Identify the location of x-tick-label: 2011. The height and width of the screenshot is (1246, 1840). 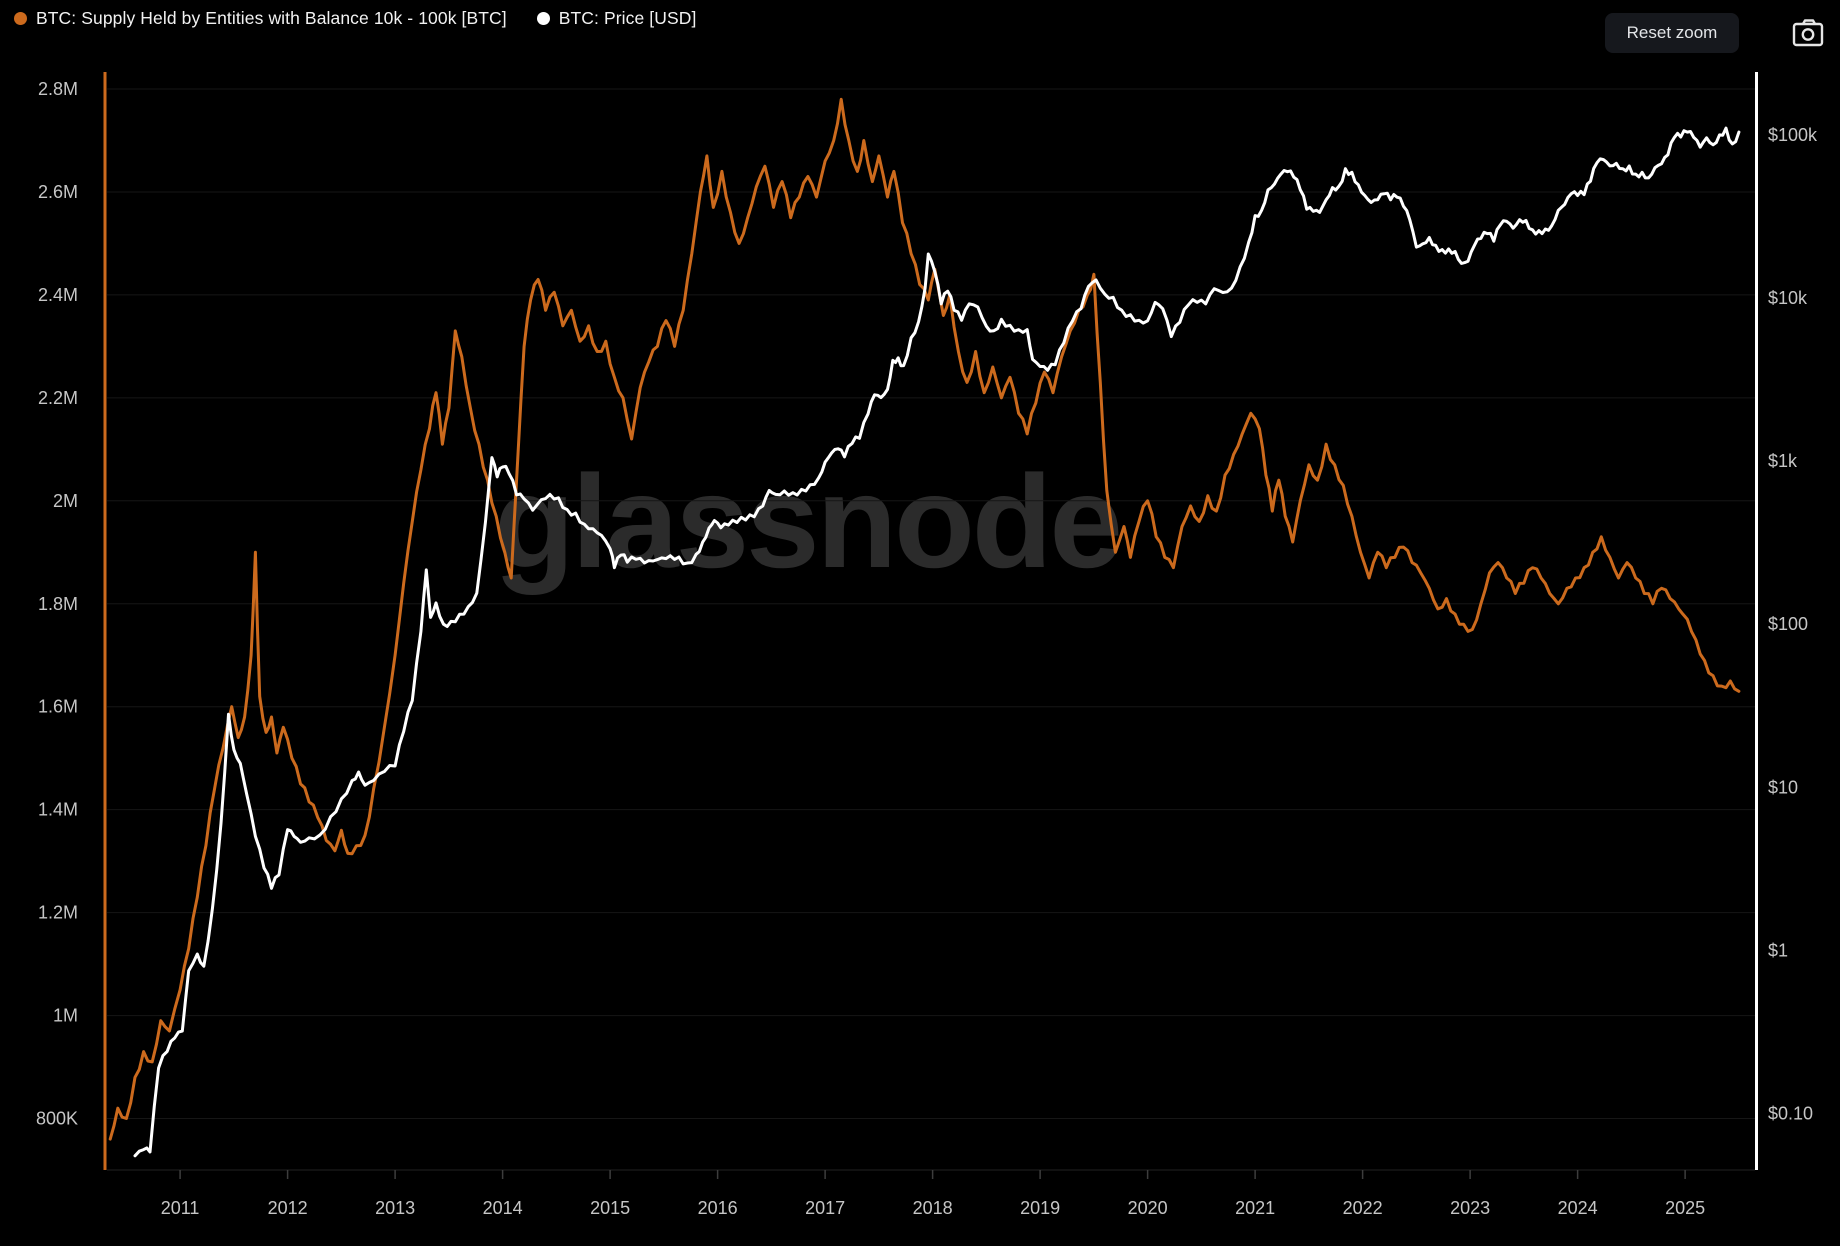
(180, 1208).